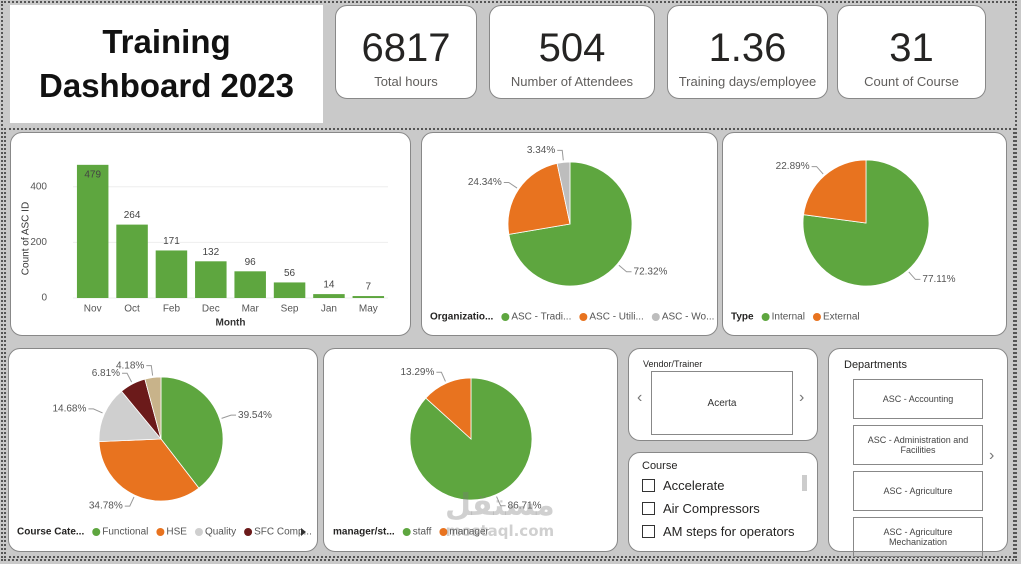 The height and width of the screenshot is (564, 1021). I want to click on legend-entry: HSE, so click(176, 532).